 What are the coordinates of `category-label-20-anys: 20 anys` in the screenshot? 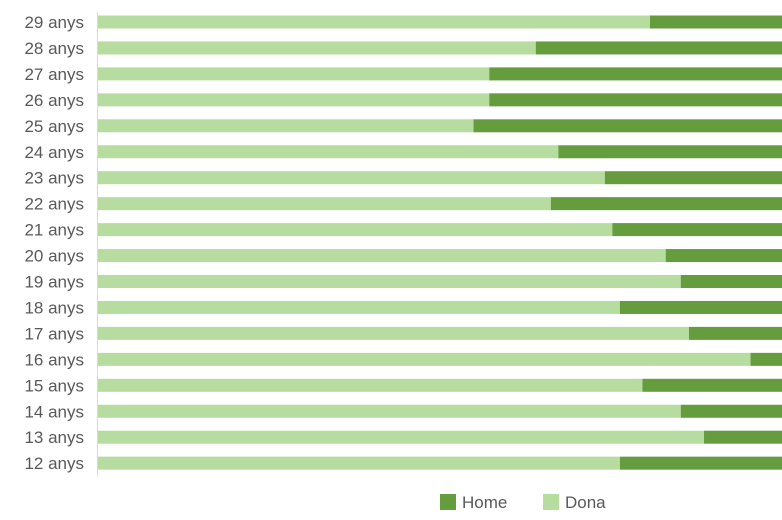 It's located at (54, 256).